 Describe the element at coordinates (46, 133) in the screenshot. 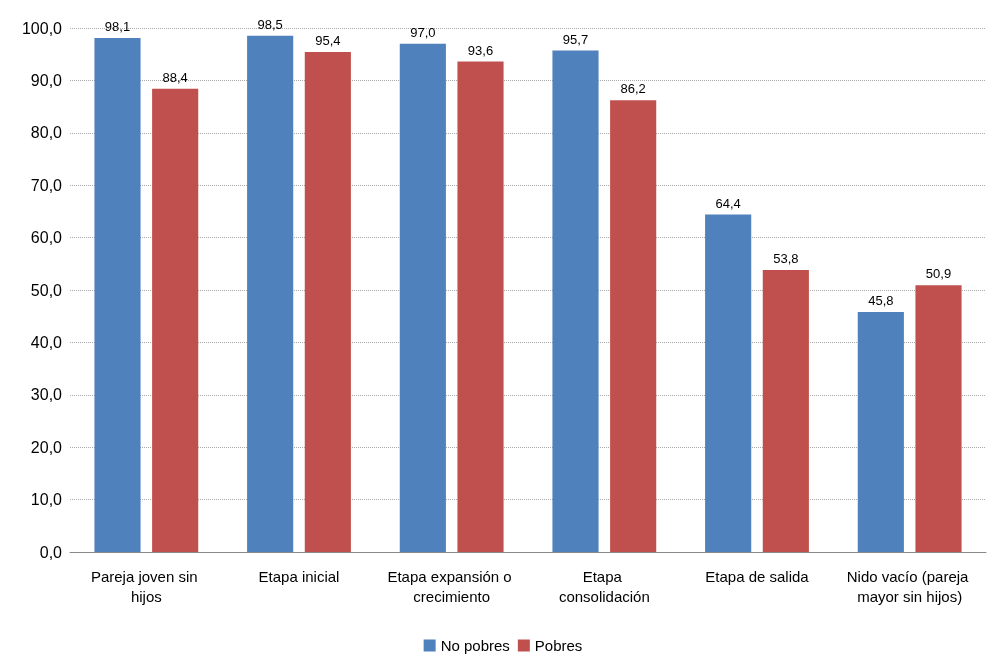

I see `y-tick-label: 80,0` at that location.